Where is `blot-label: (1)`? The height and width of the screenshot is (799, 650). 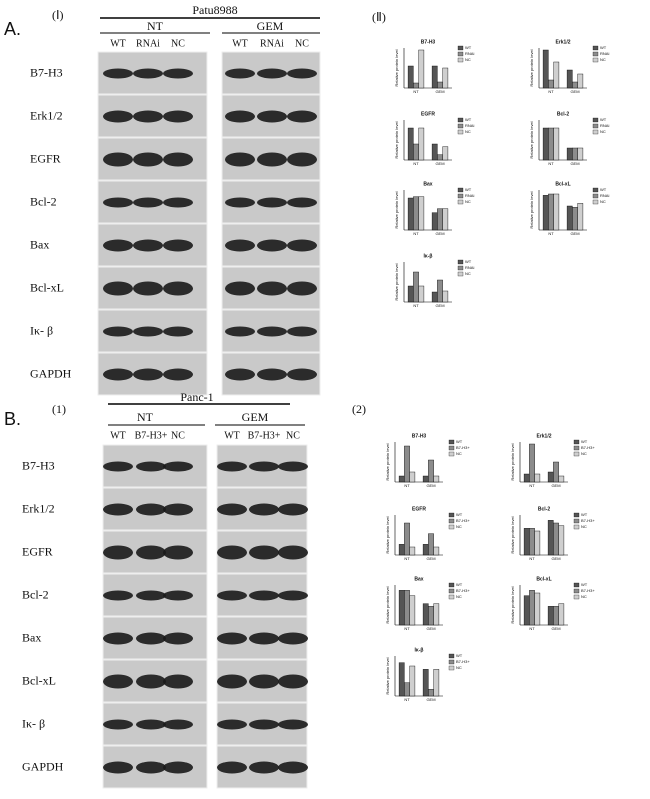
blot-label: (1) is located at coordinates (59, 409).